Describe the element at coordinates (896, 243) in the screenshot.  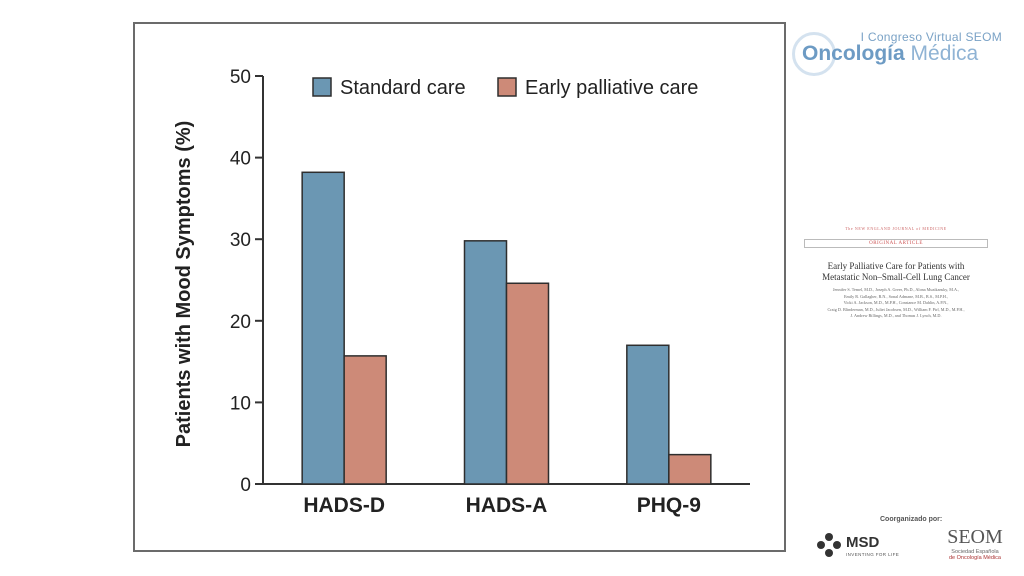
I see `article-section: ORIGINAL ARTICLE` at that location.